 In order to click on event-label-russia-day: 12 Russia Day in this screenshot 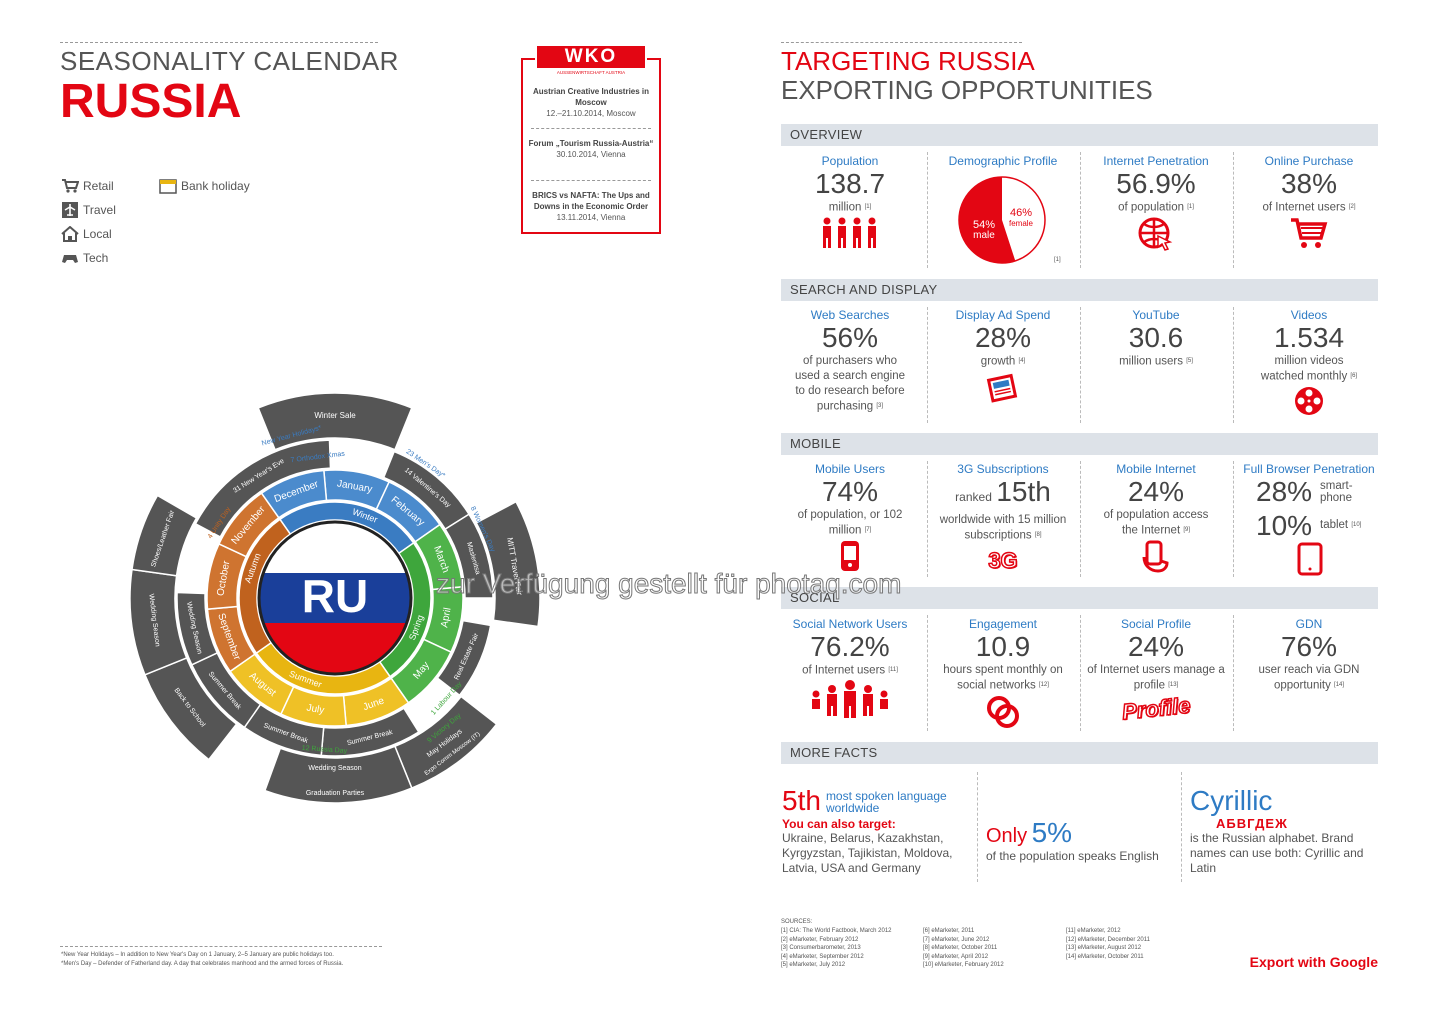, I will do `click(324, 750)`.